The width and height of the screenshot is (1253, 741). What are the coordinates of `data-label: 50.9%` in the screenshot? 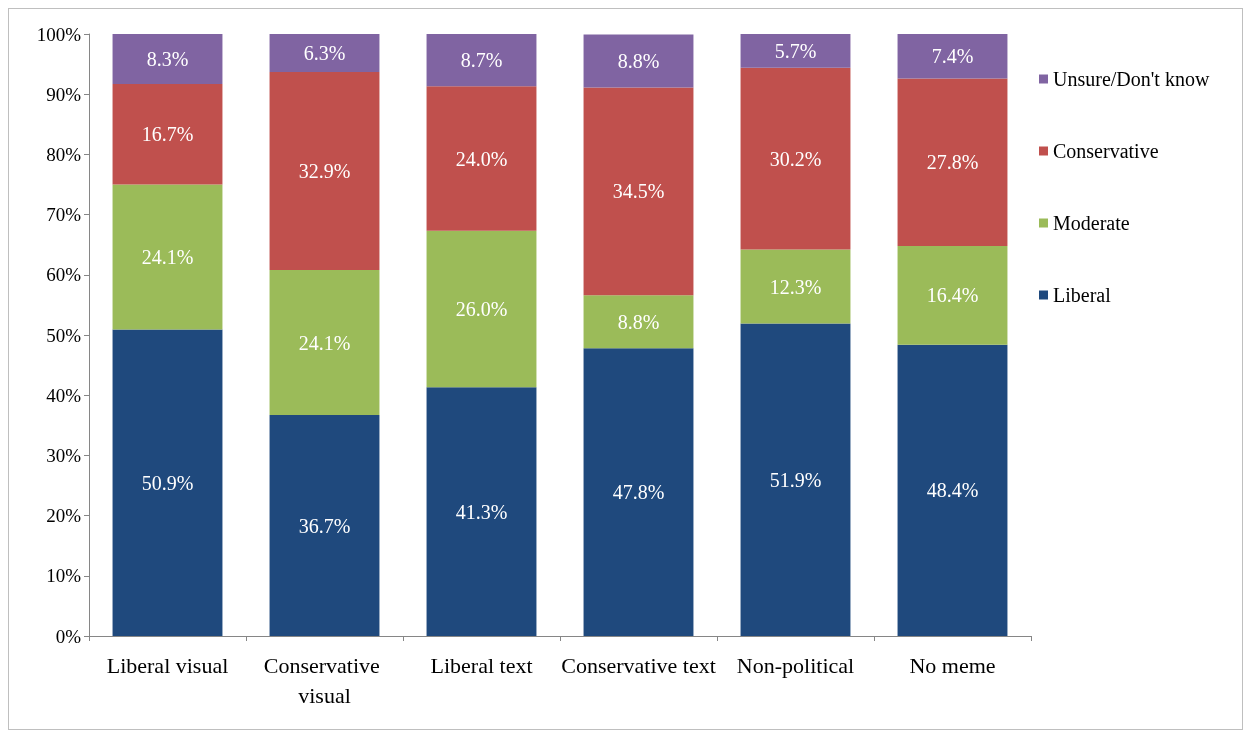 It's located at (167, 482).